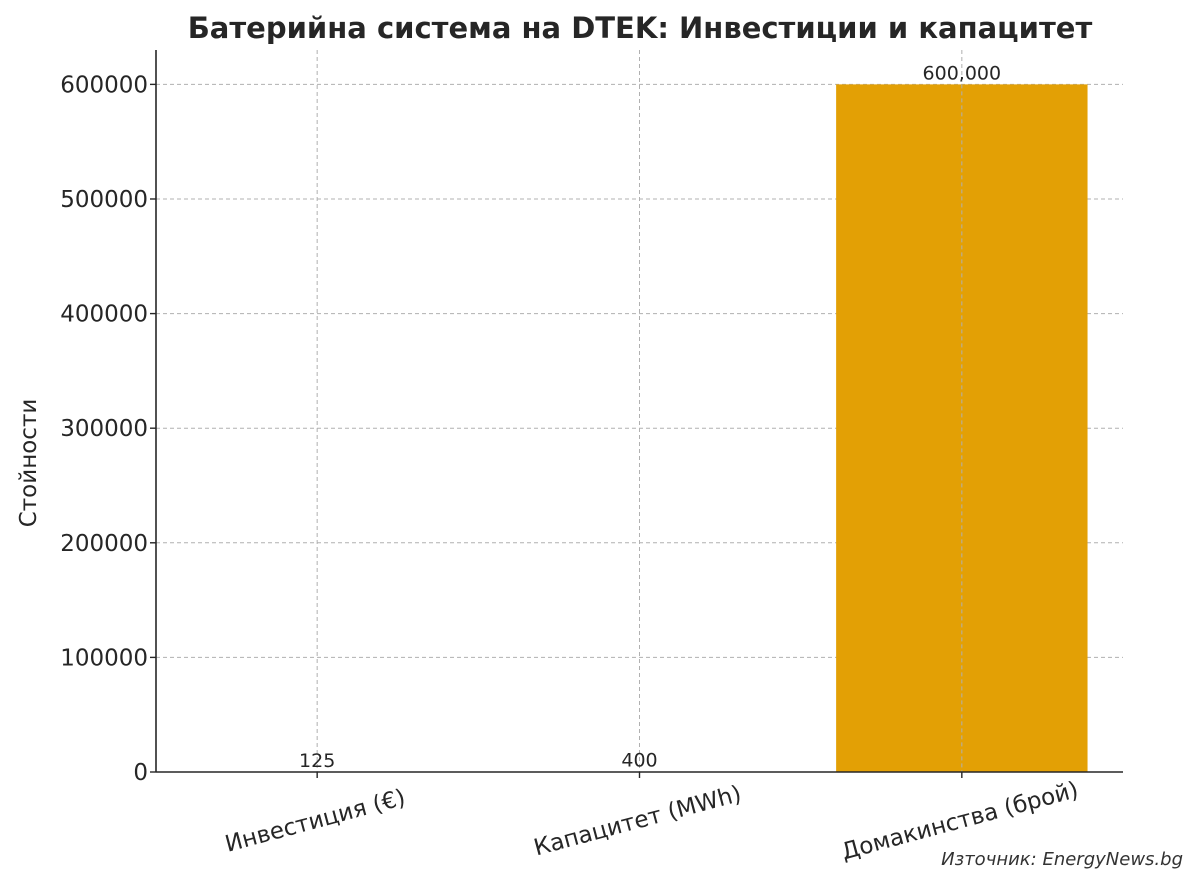  I want to click on y-tick-label: 0, so click(140, 773).